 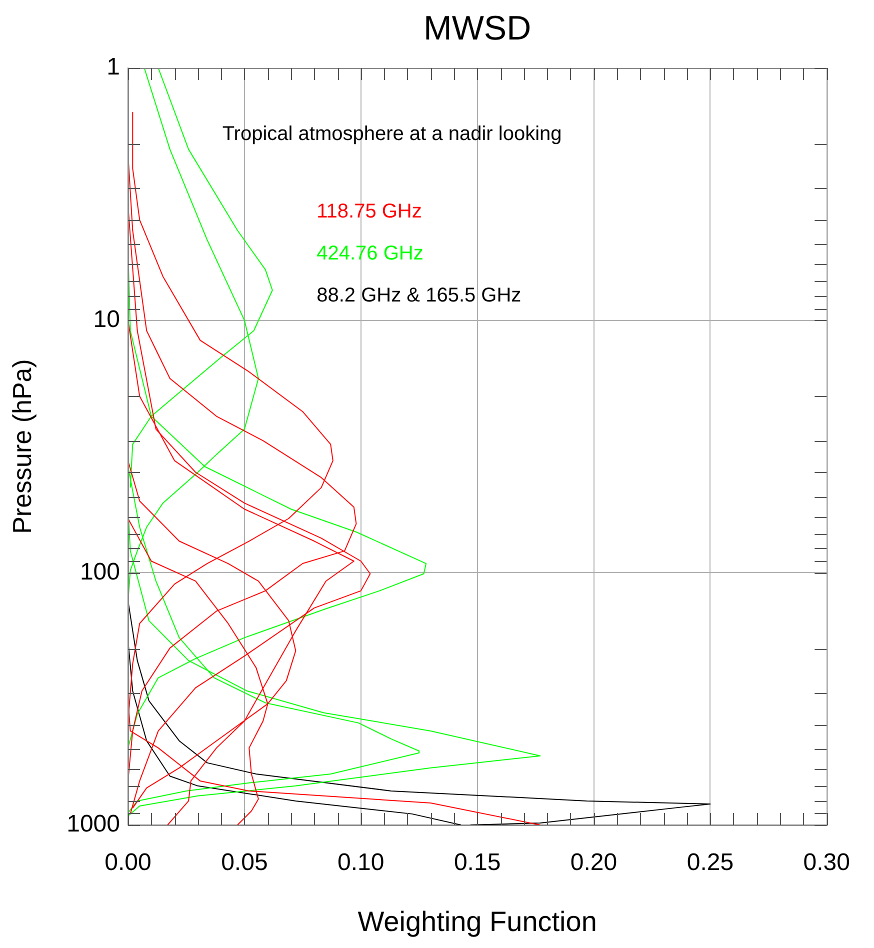 I want to click on x-tick-label: 0.10, so click(x=361, y=862).